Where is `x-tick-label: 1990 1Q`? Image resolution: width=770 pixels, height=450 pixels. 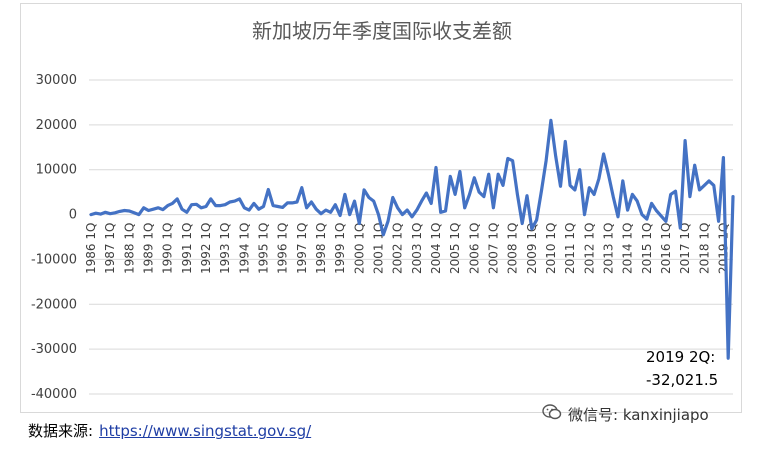
x-tick-label: 1990 1Q is located at coordinates (168, 248).